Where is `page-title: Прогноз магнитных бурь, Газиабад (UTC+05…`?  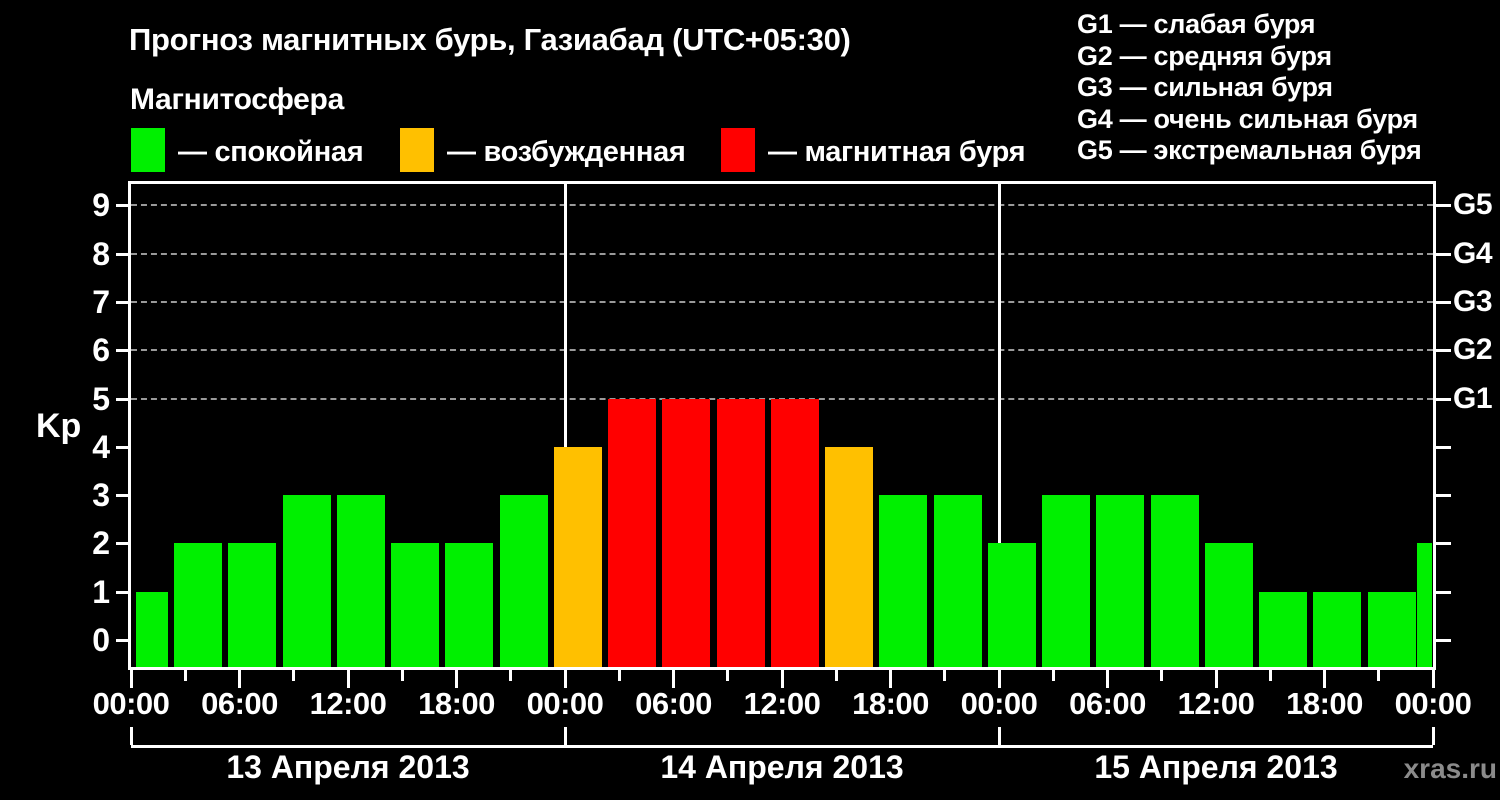
page-title: Прогноз магнитных бурь, Газиабад (UTC+05… is located at coordinates (490, 39).